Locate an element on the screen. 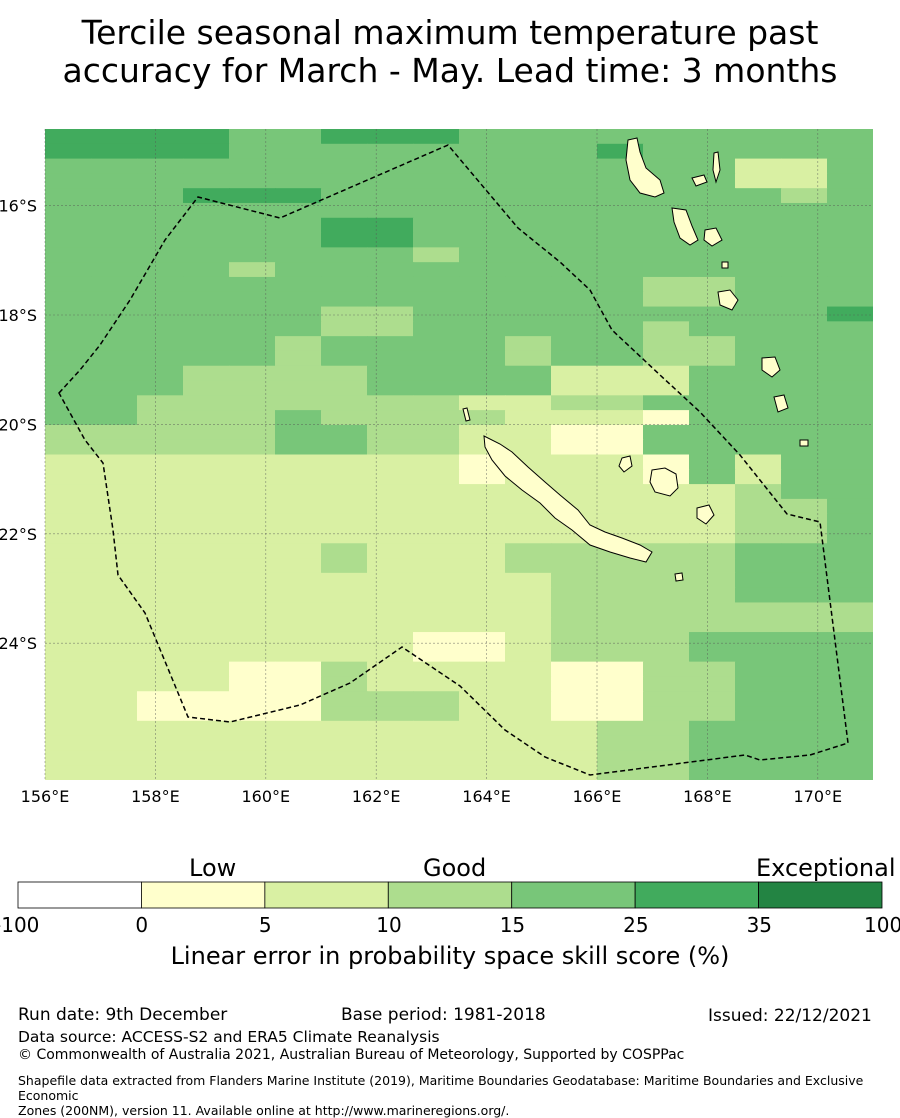 The width and height of the screenshot is (900, 1118). espiritu-santo-coast is located at coordinates (645, 167).